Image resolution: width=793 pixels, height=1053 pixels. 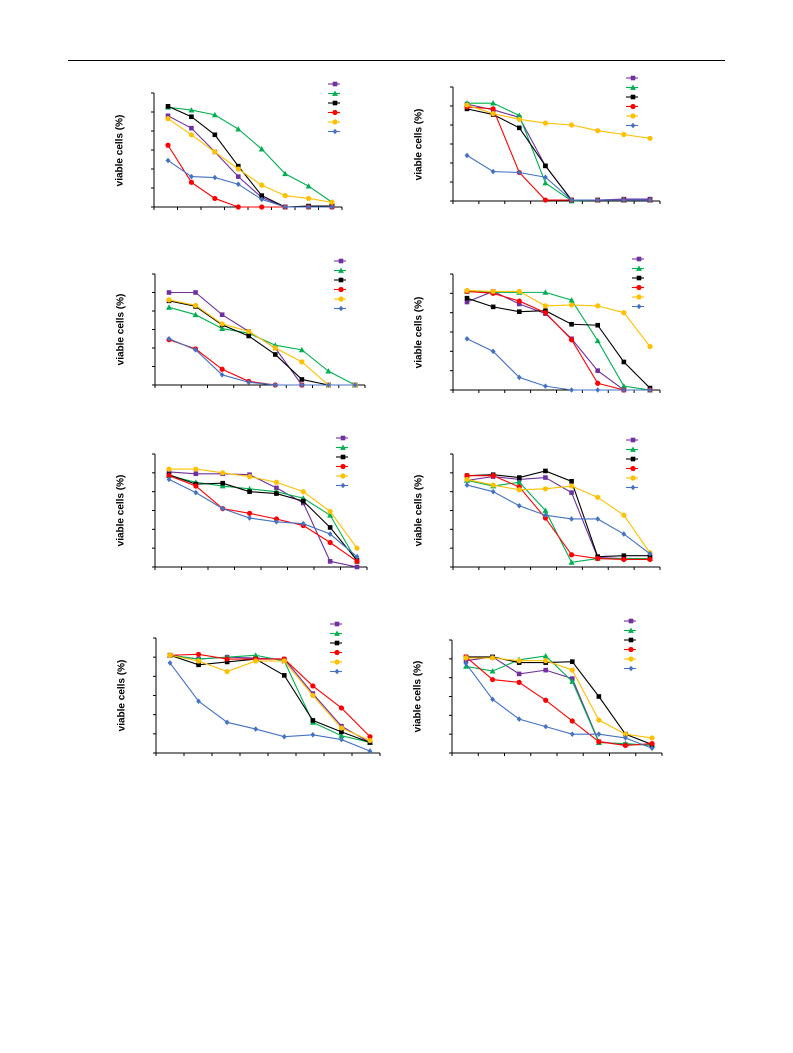 What do you see at coordinates (252, 146) in the screenshot?
I see `chart-panel-1: viable cells (%)` at bounding box center [252, 146].